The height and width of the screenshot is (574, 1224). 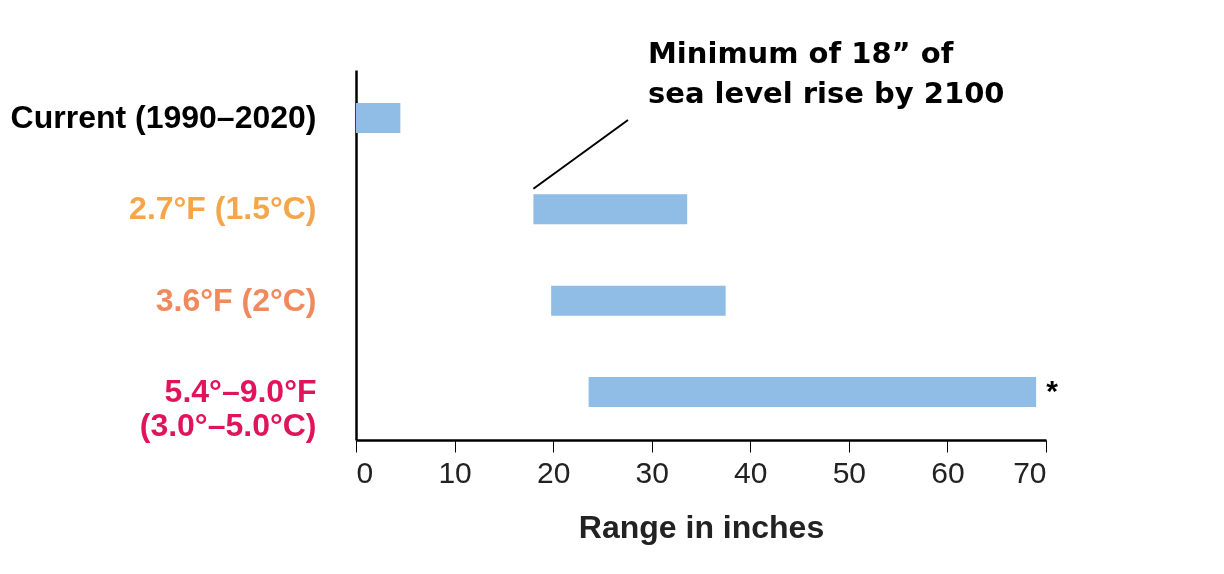 I want to click on x-tick-label: 10, so click(x=455, y=472).